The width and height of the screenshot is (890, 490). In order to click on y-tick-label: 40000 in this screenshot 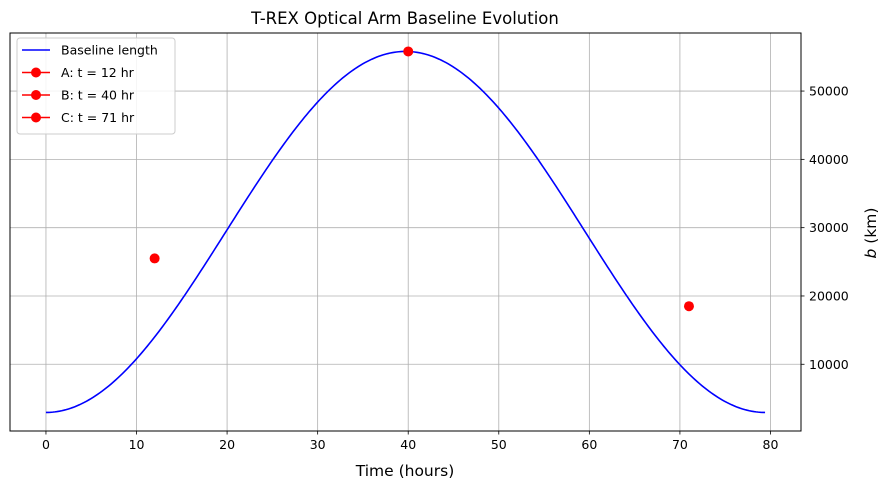, I will do `click(829, 159)`.